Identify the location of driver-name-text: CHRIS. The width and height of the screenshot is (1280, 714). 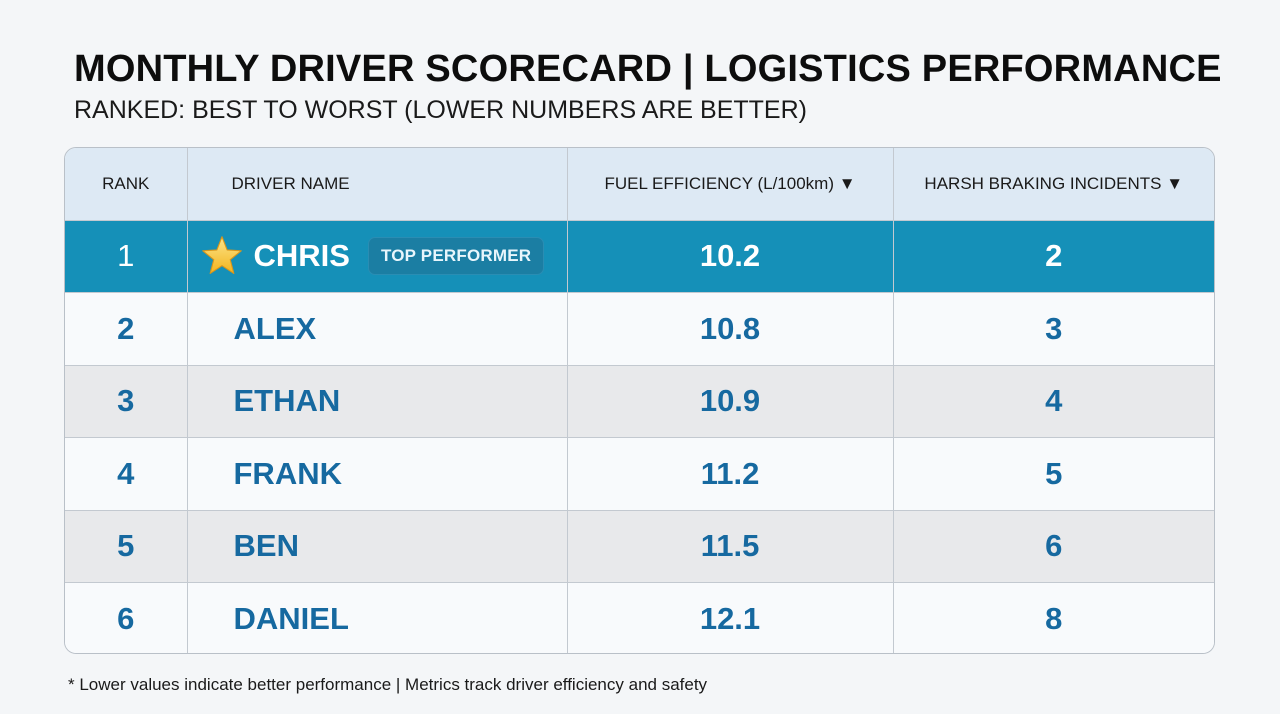
(301, 256).